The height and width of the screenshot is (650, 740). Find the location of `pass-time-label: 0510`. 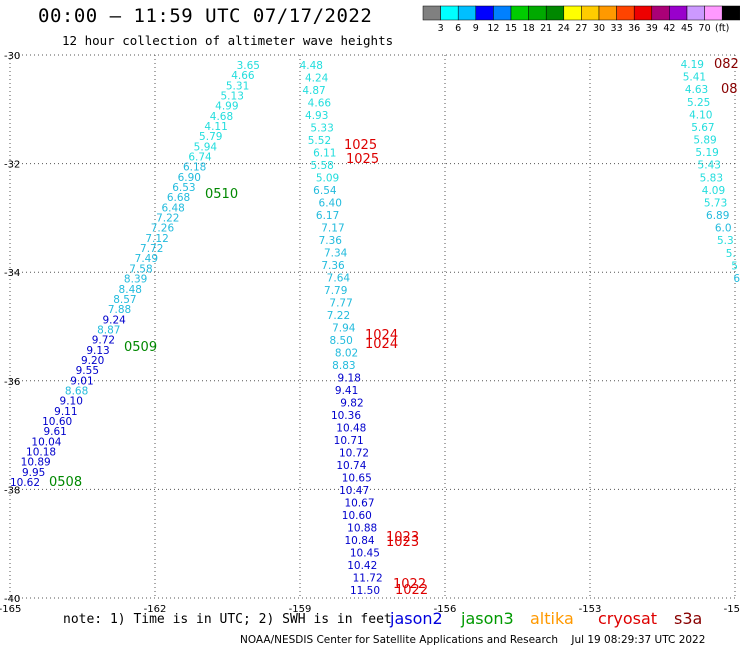

pass-time-label: 0510 is located at coordinates (221, 194).